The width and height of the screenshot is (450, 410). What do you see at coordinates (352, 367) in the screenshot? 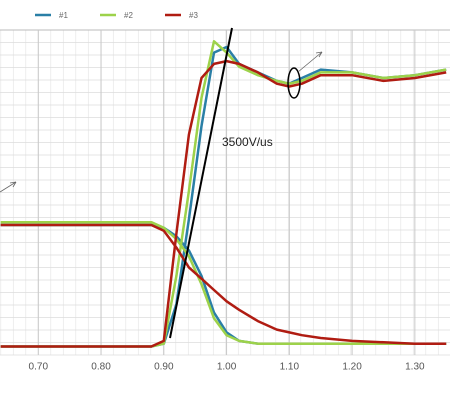
I see `x-tick-label: 1.20` at bounding box center [352, 367].